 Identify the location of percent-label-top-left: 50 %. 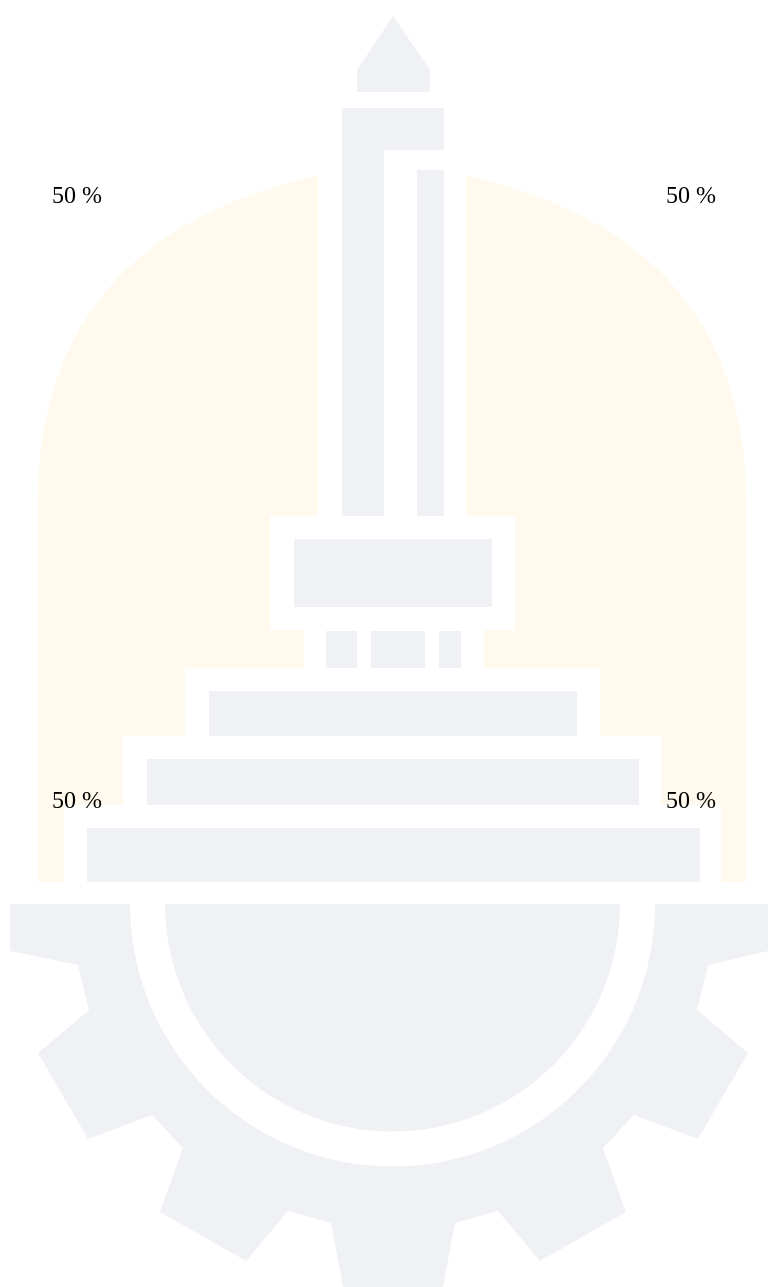
(77, 196).